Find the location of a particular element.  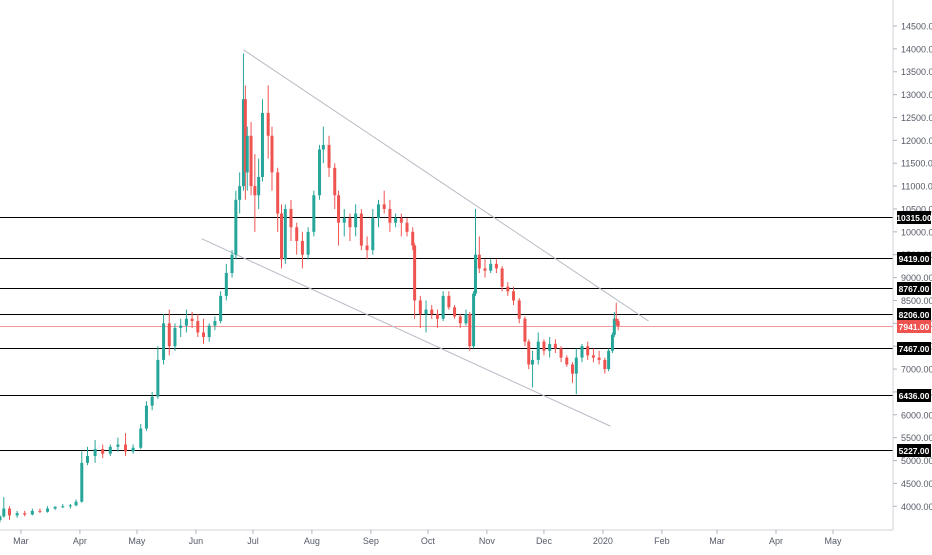

y-tick-label: 10500.00 is located at coordinates (916, 209).